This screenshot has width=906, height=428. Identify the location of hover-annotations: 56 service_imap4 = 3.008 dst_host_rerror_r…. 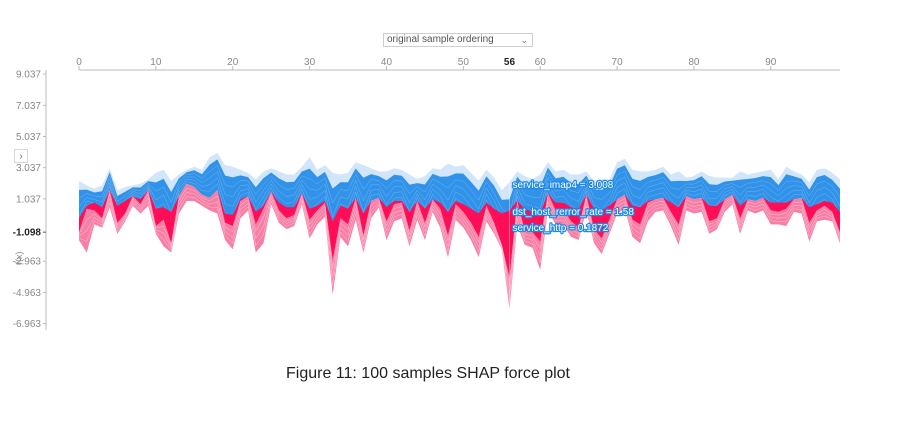
(570, 191).